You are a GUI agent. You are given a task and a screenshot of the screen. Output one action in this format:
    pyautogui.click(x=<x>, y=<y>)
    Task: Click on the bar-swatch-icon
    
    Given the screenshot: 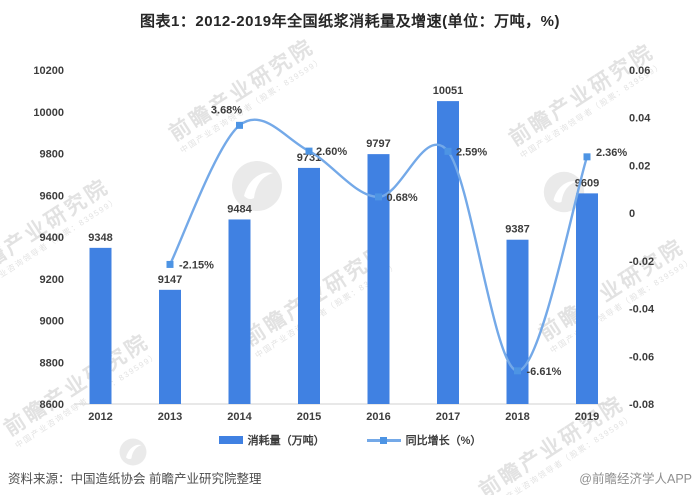 What is the action you would take?
    pyautogui.click(x=230, y=440)
    